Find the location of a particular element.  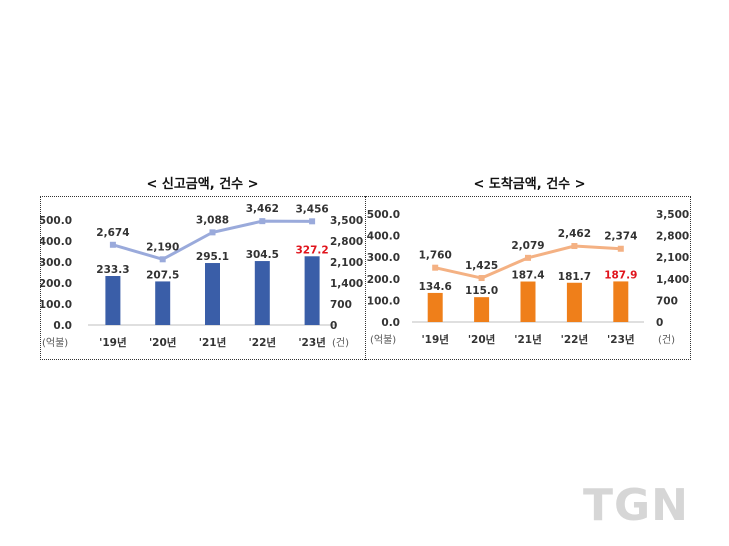

line-data-label: 2,462 is located at coordinates (574, 234).